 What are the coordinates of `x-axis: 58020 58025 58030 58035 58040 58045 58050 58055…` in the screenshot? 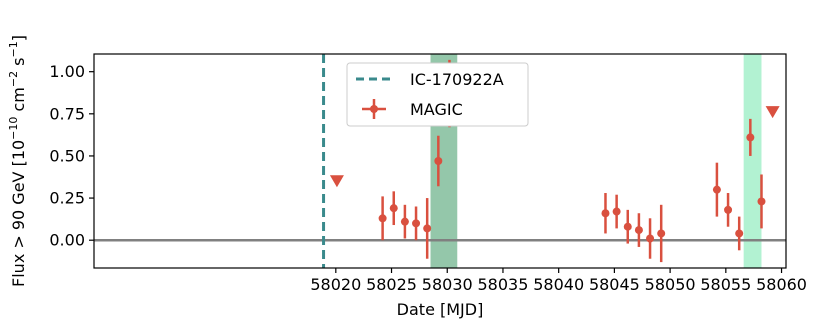 It's located at (558, 281).